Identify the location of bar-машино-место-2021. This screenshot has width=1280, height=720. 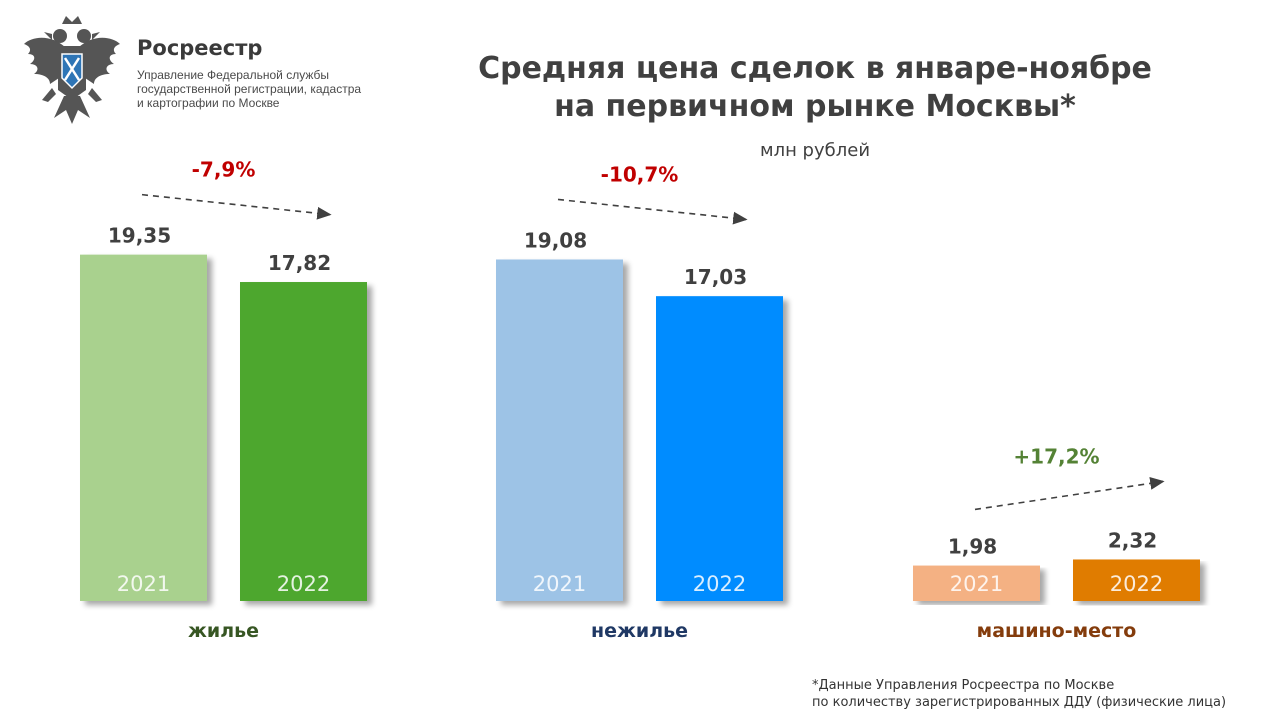
(976, 583).